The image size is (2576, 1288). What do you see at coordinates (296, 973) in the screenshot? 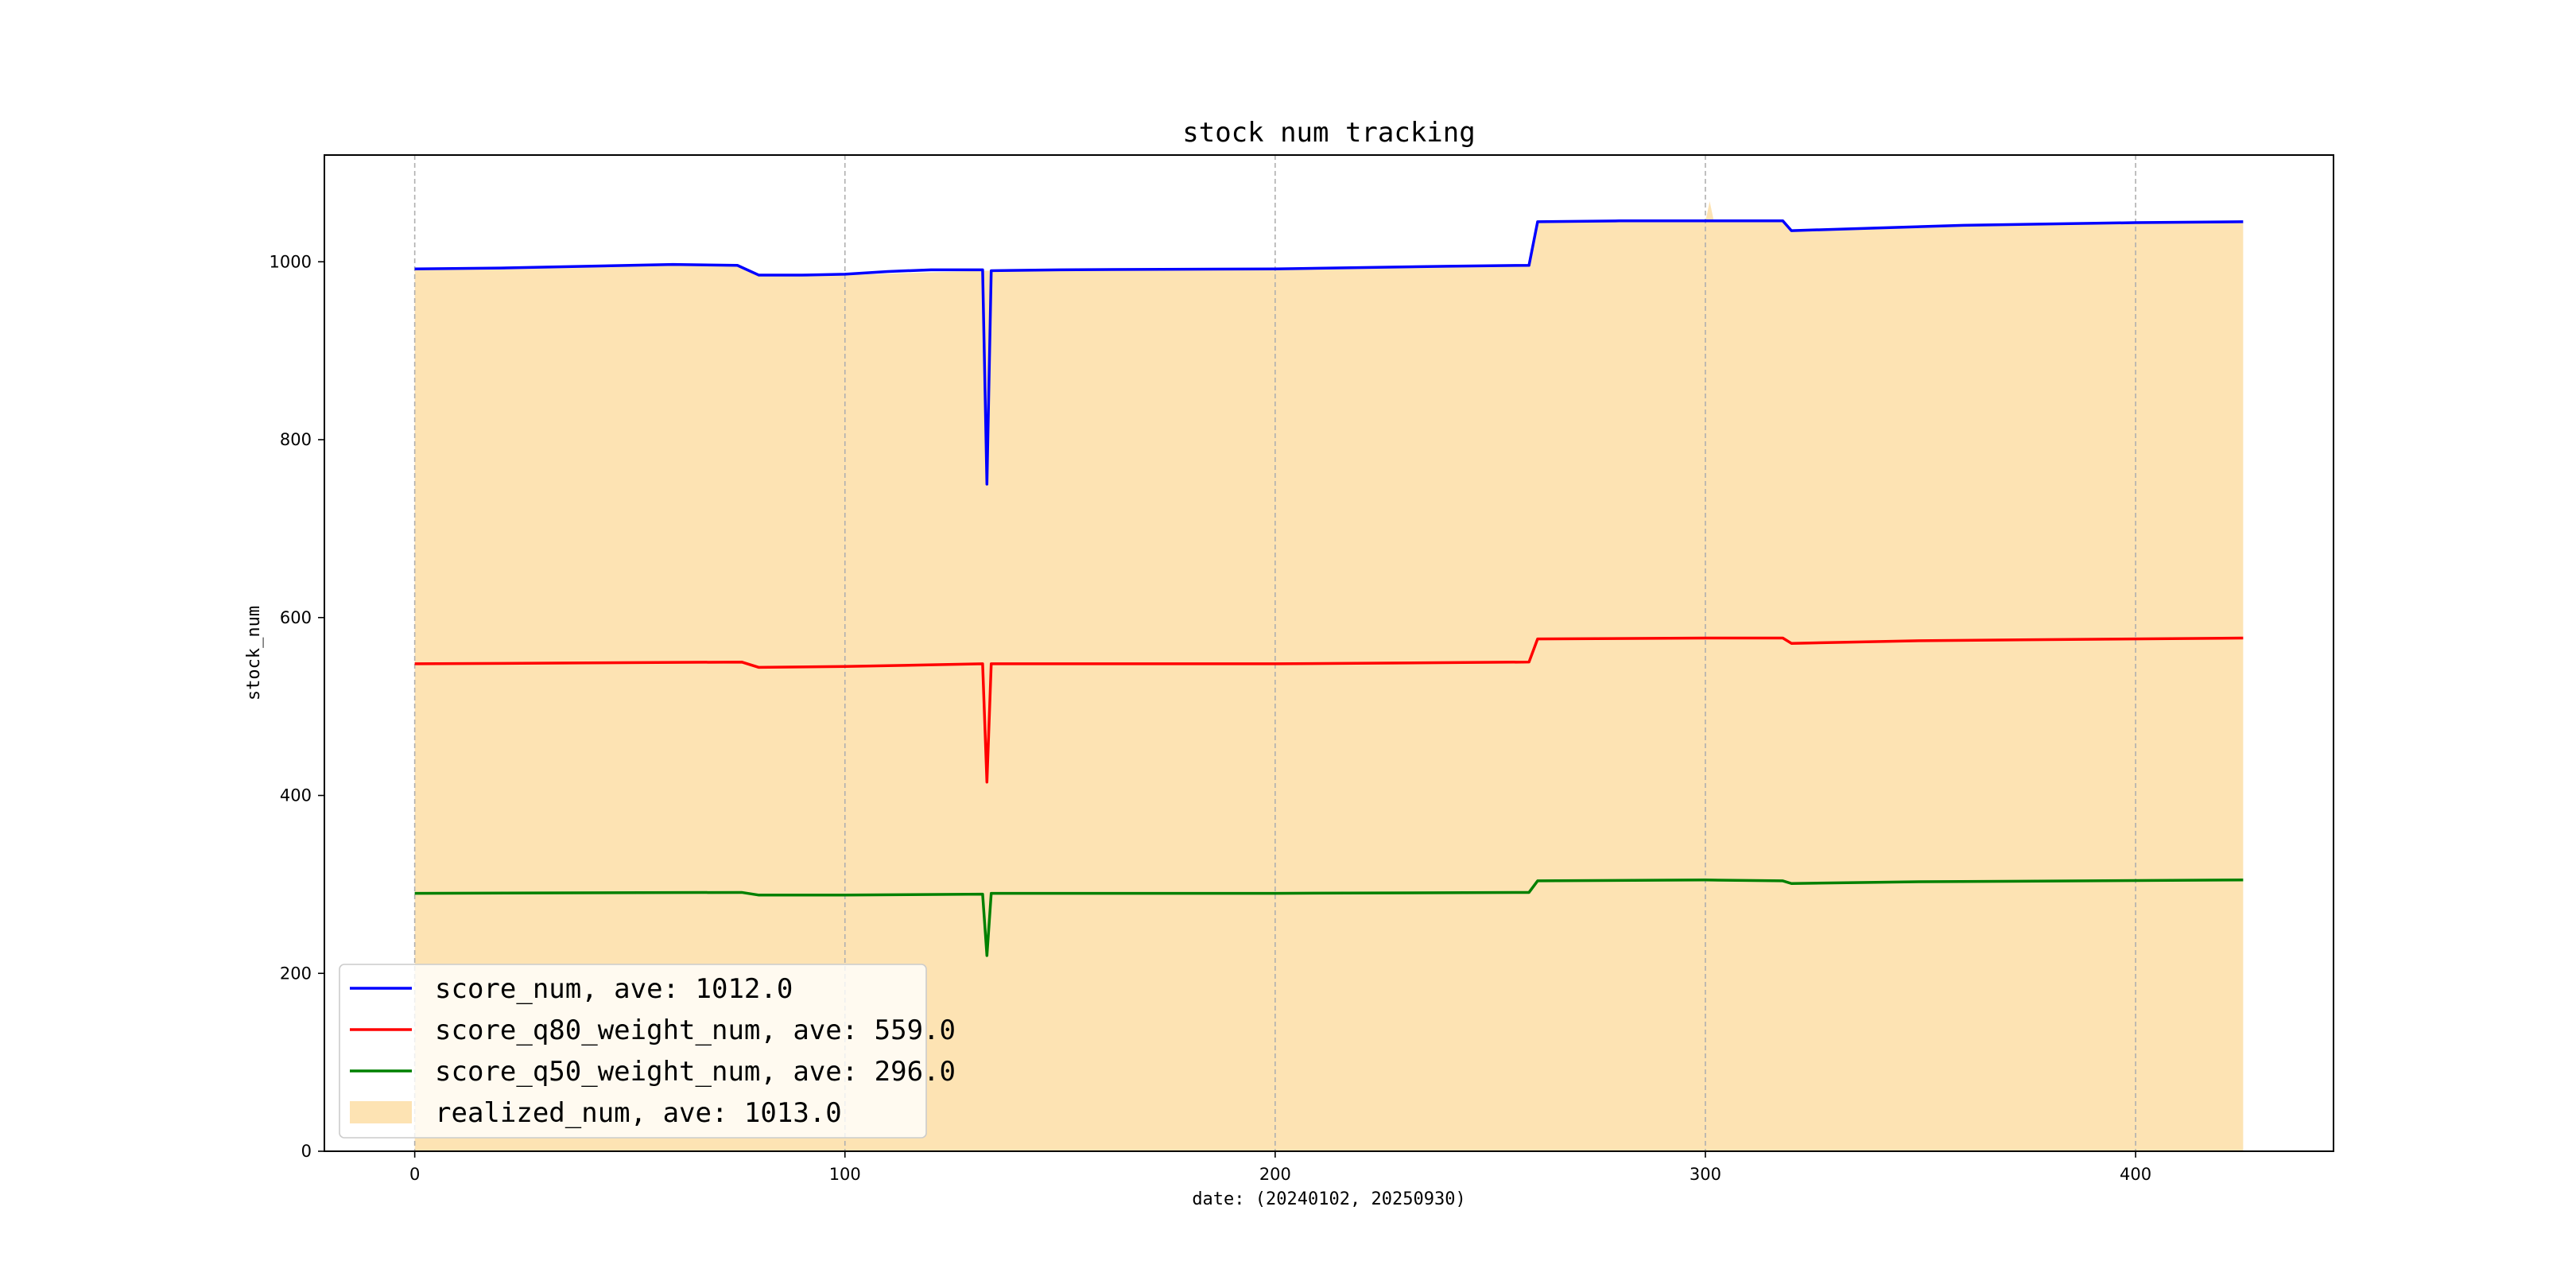
I see `y-tick-label: 200` at bounding box center [296, 973].